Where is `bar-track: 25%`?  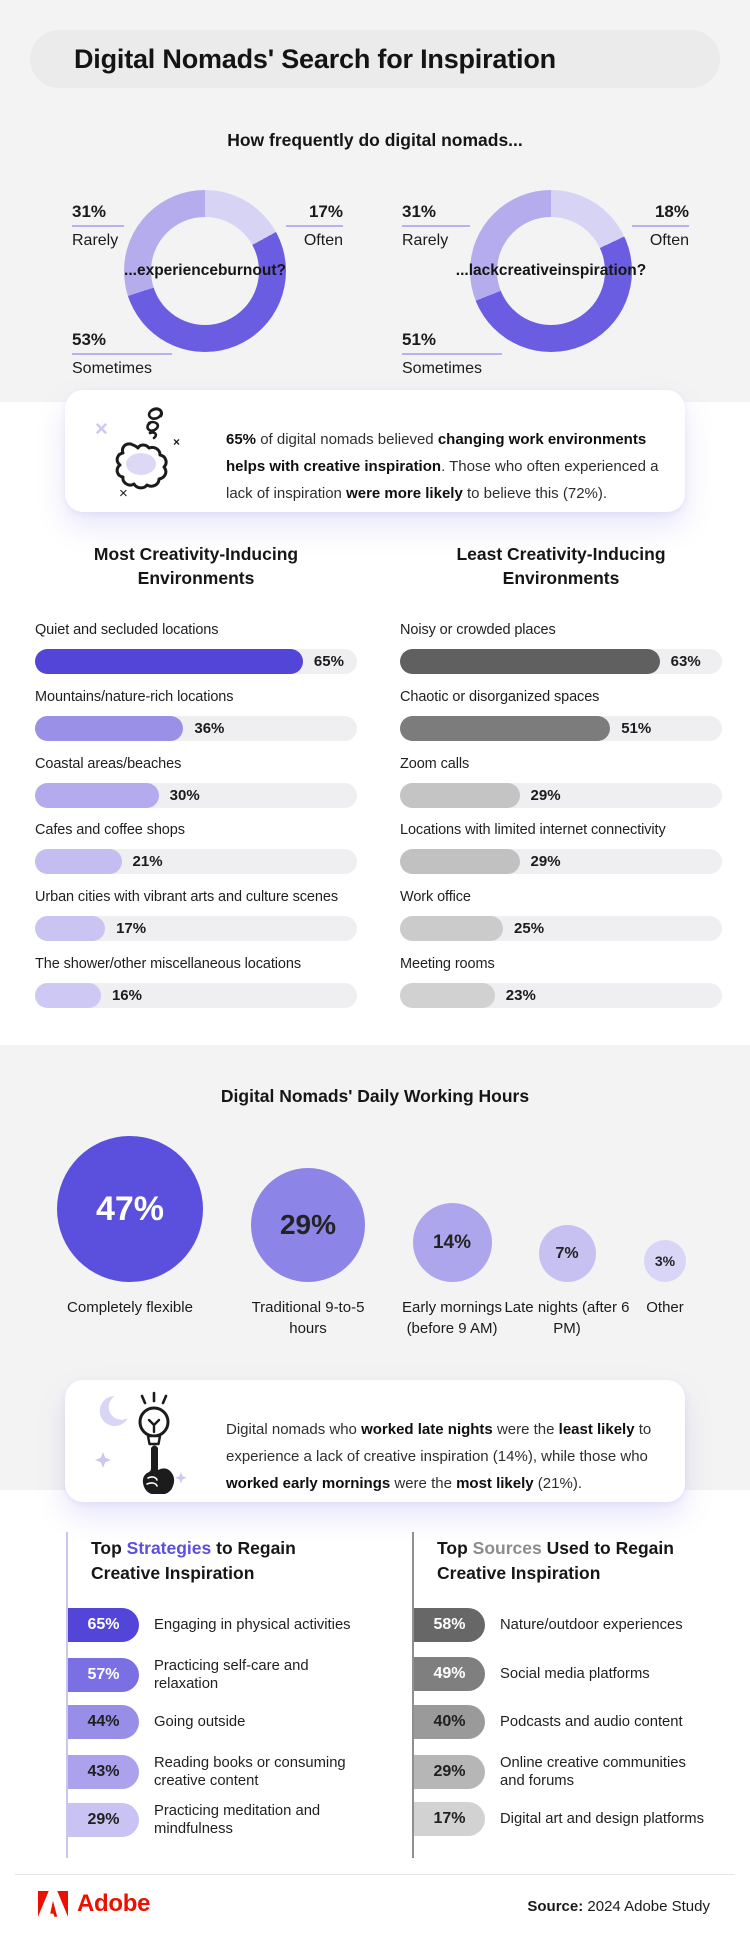 bar-track: 25% is located at coordinates (561, 929).